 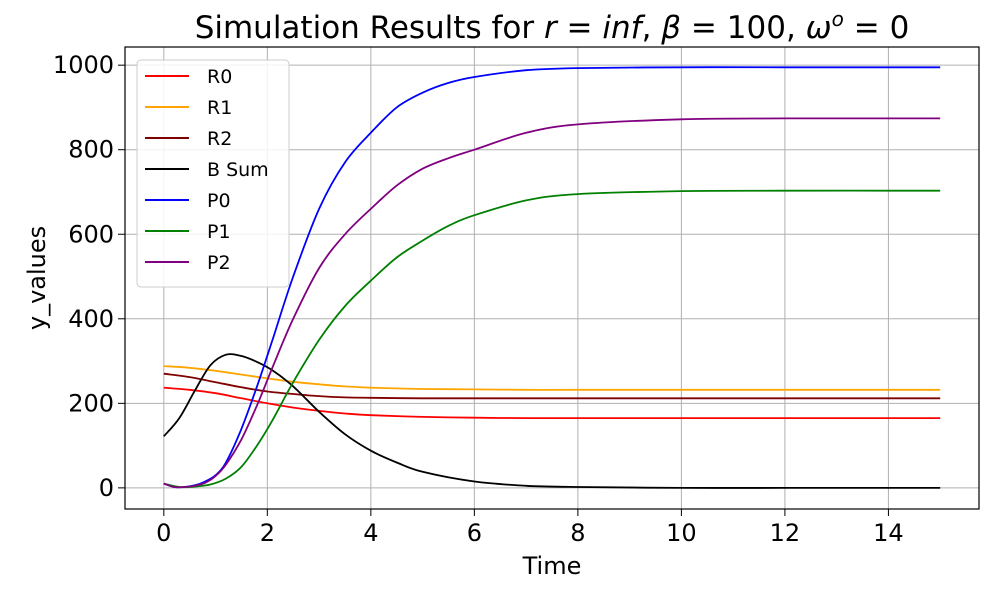 What do you see at coordinates (219, 139) in the screenshot?
I see `legend-label-r2: R2` at bounding box center [219, 139].